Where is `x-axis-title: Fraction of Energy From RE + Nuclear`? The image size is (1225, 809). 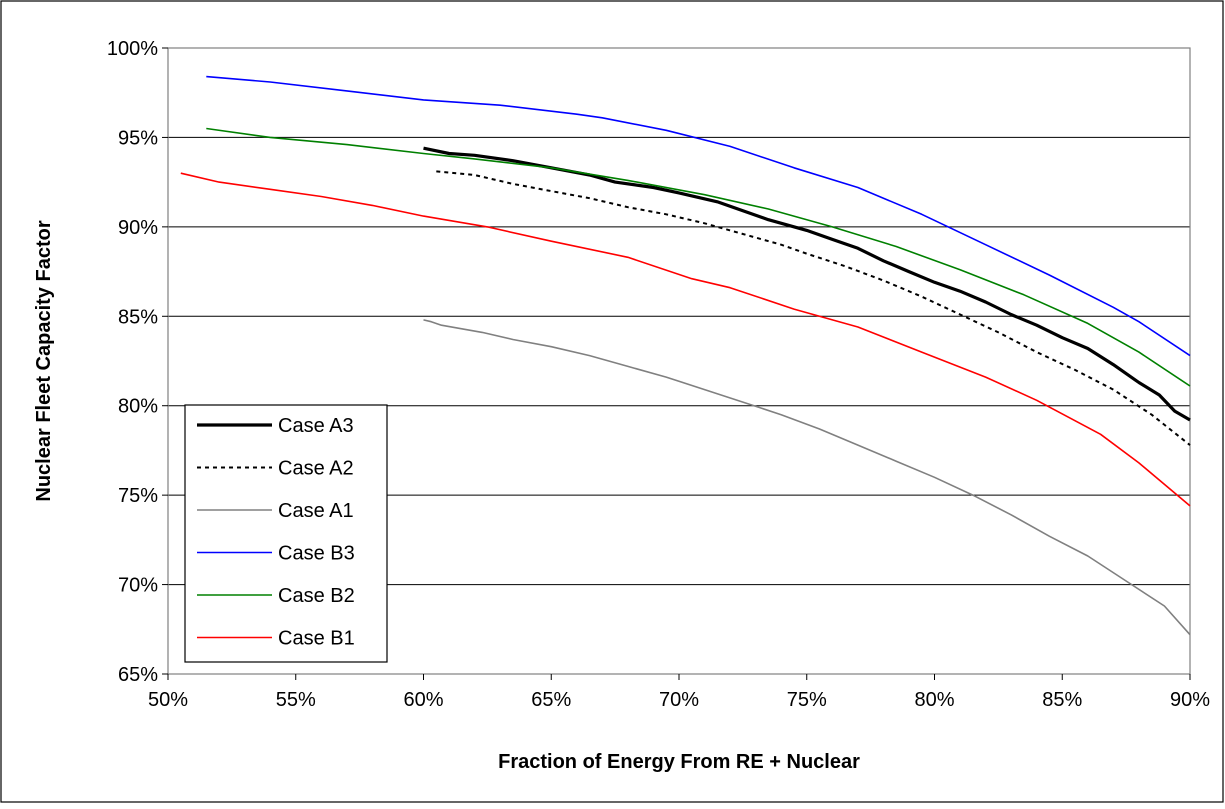 x-axis-title: Fraction of Energy From RE + Nuclear is located at coordinates (679, 762).